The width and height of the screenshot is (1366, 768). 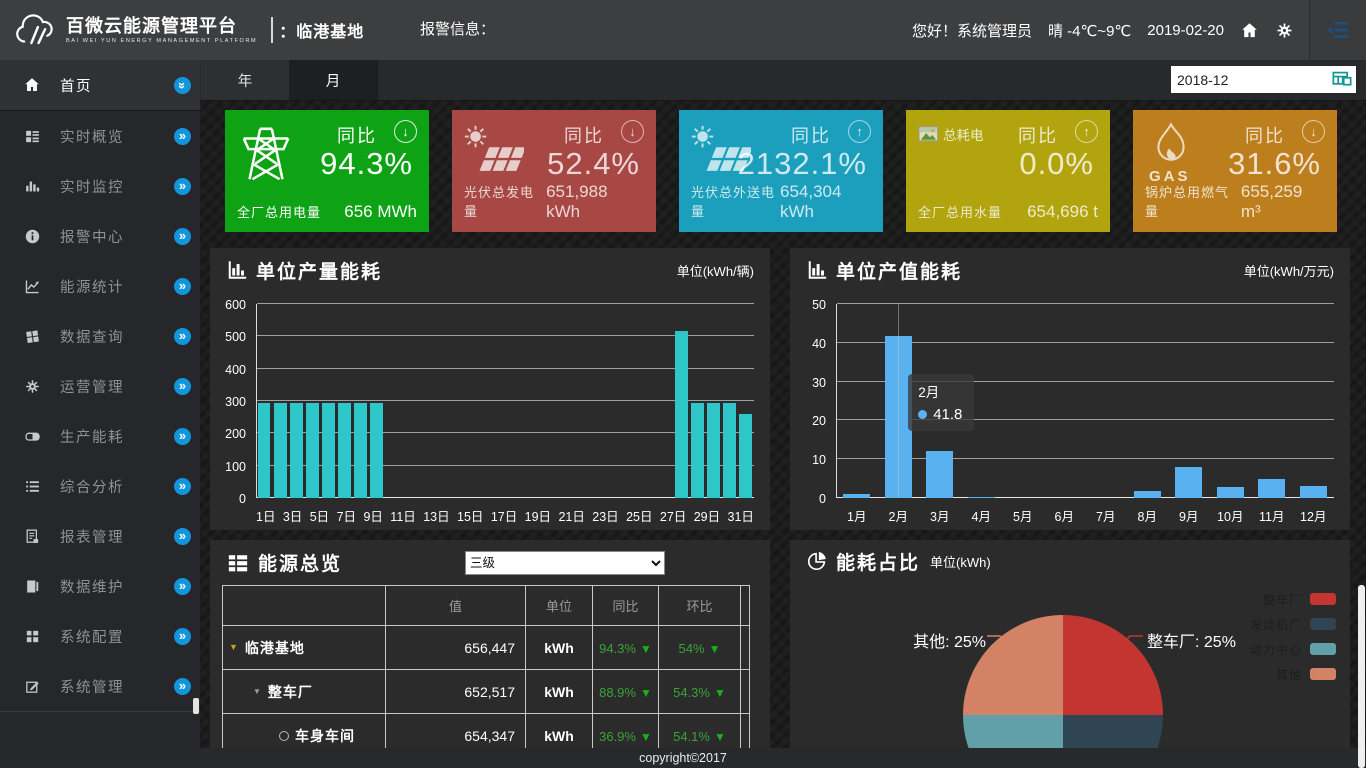 I want to click on table-row: ▼ 整车厂 652,517 kWh 88.9% ▼ 54.3% ▼, so click(x=486, y=691).